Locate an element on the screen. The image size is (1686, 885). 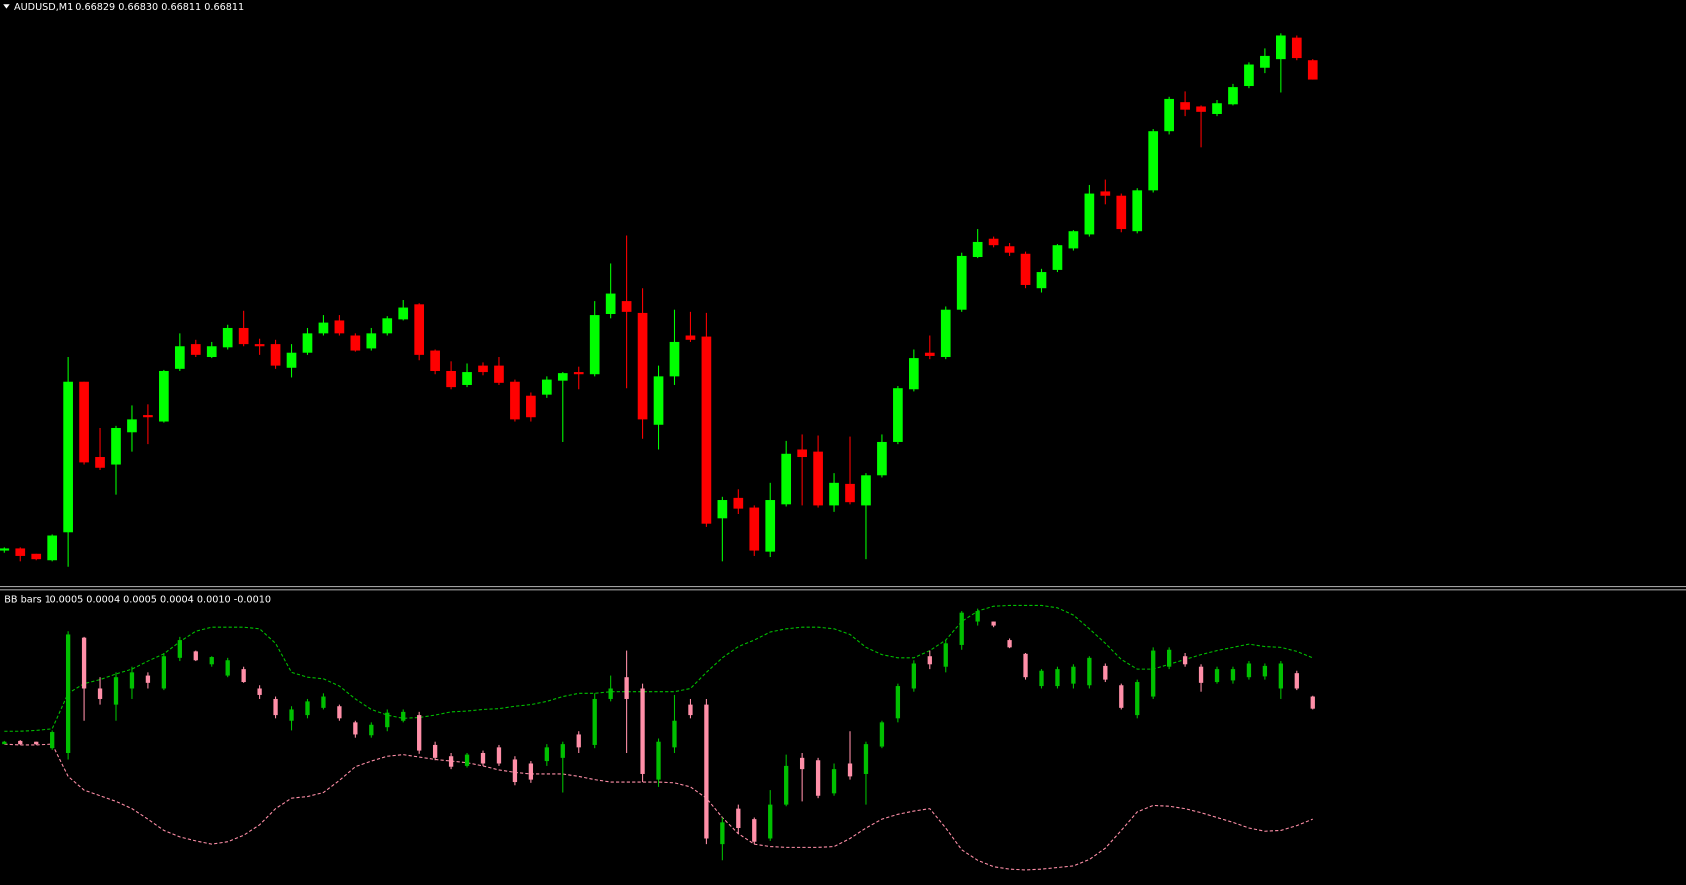
indicator-label: BB bars 1 is located at coordinates (27, 599).